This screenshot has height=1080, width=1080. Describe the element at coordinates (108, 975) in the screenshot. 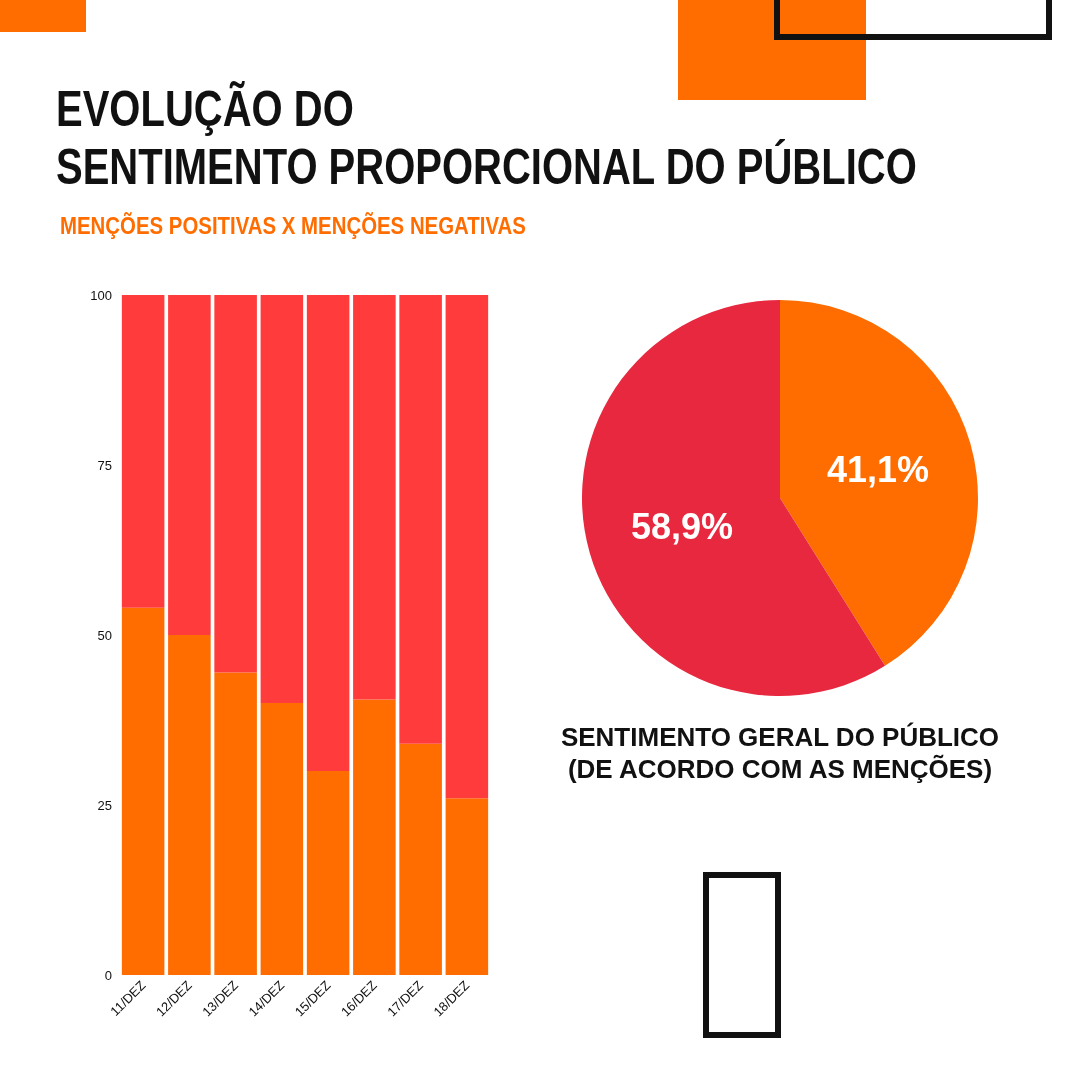

I see `y-tick-label: 0` at that location.